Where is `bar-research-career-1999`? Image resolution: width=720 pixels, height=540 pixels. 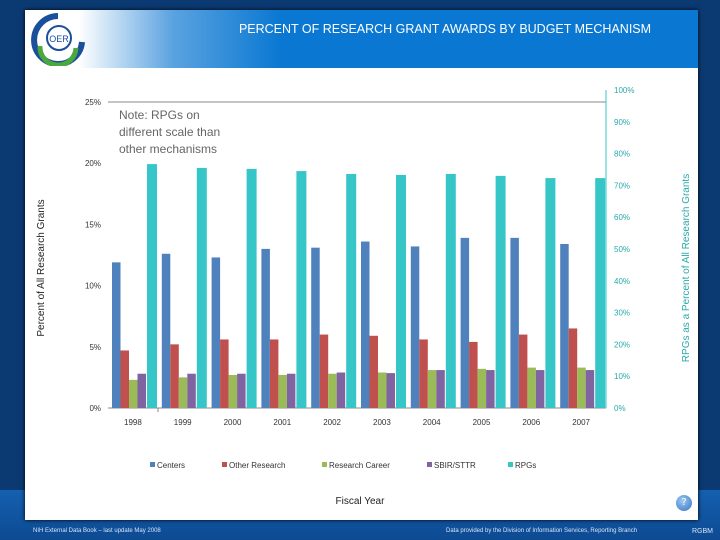
bar-research-career-1999 is located at coordinates (183, 392).